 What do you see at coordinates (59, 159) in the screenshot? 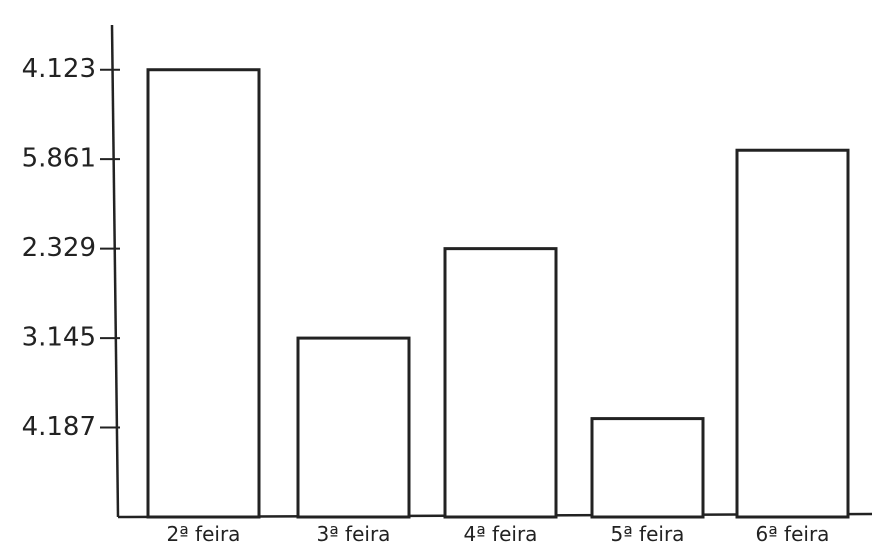
I see `y-tick-label: 5.861` at bounding box center [59, 159].